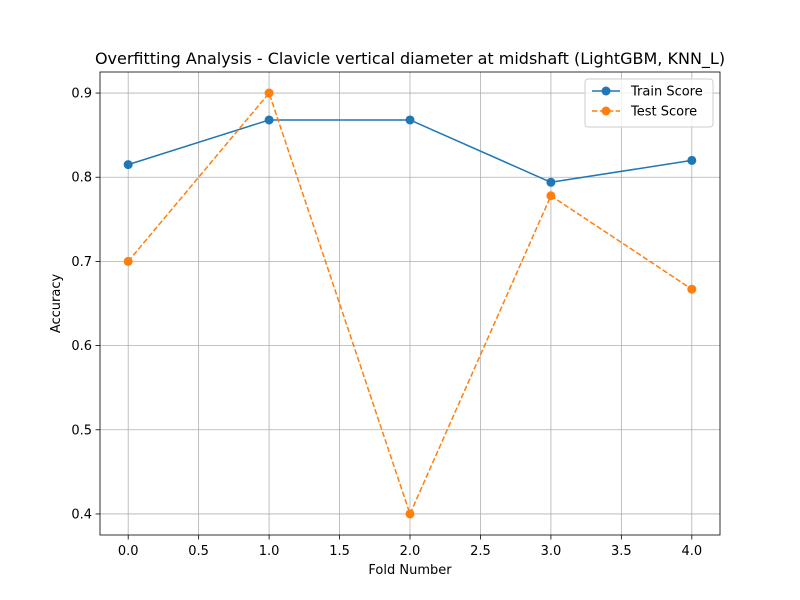 This screenshot has width=800, height=600. I want to click on y-tick-label: 0.9, so click(81, 94).